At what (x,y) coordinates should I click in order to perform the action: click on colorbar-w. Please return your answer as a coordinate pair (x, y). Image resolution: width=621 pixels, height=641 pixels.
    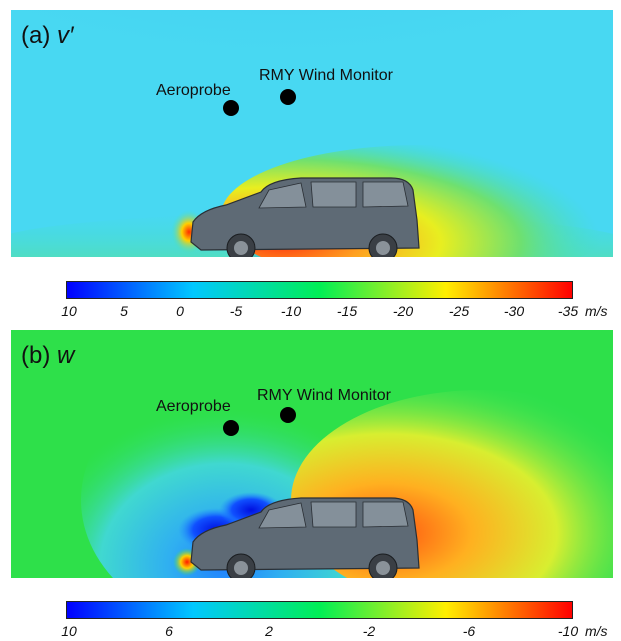
    Looking at the image, I should click on (319, 610).